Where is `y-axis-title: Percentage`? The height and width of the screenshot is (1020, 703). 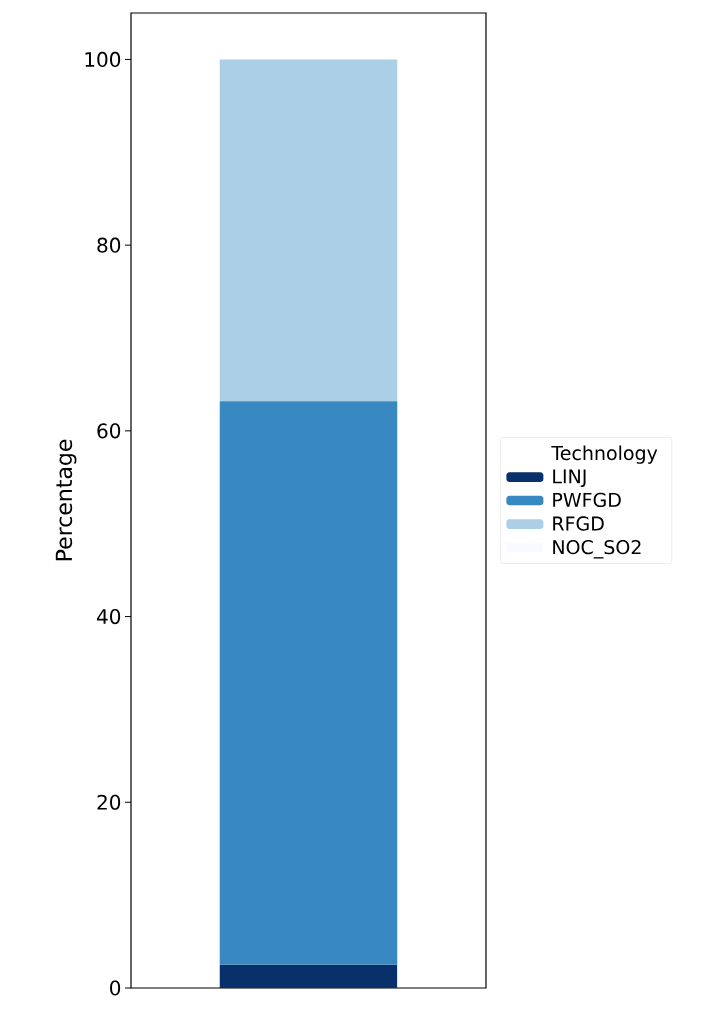
y-axis-title: Percentage is located at coordinates (66, 500).